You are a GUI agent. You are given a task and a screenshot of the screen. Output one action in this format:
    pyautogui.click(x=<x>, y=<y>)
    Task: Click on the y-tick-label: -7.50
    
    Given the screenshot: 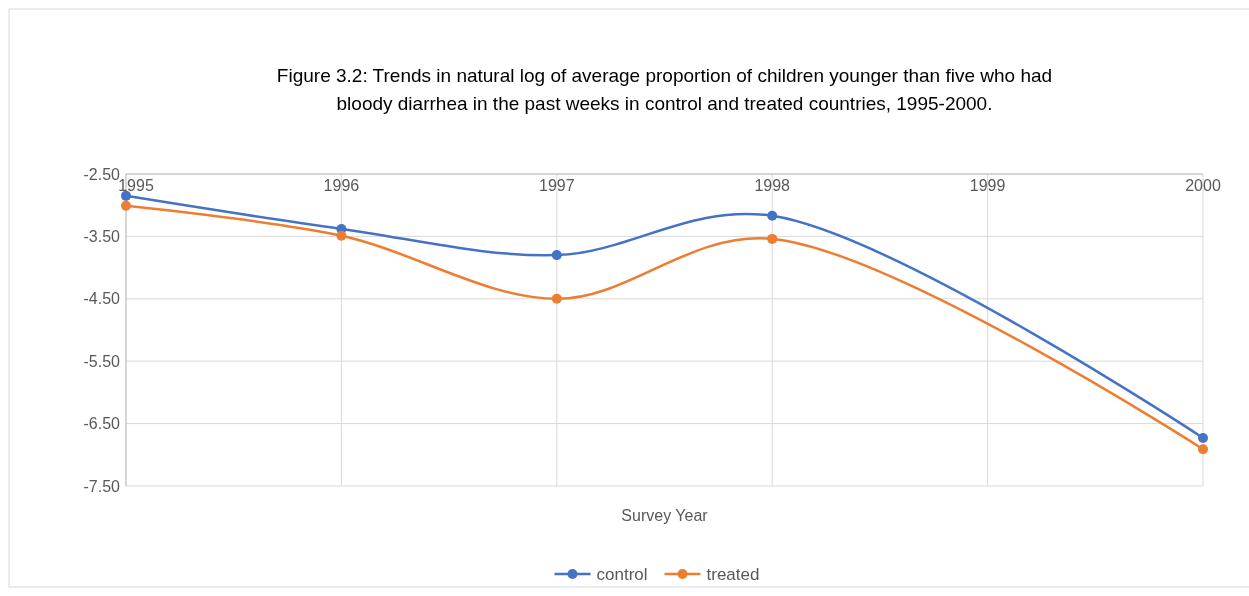 What is the action you would take?
    pyautogui.click(x=102, y=486)
    